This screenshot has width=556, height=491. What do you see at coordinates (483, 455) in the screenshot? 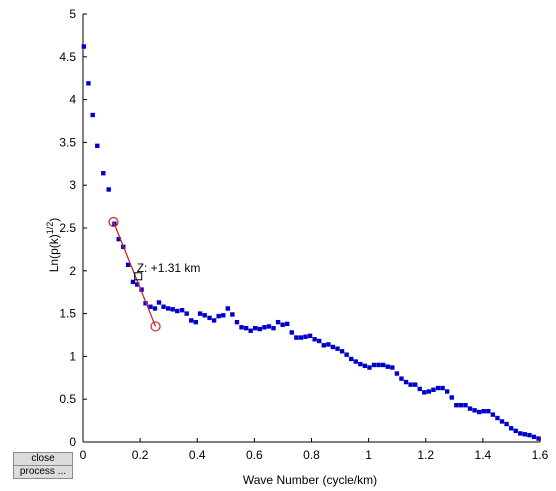
I see `x-tick-label: 1.4` at bounding box center [483, 455].